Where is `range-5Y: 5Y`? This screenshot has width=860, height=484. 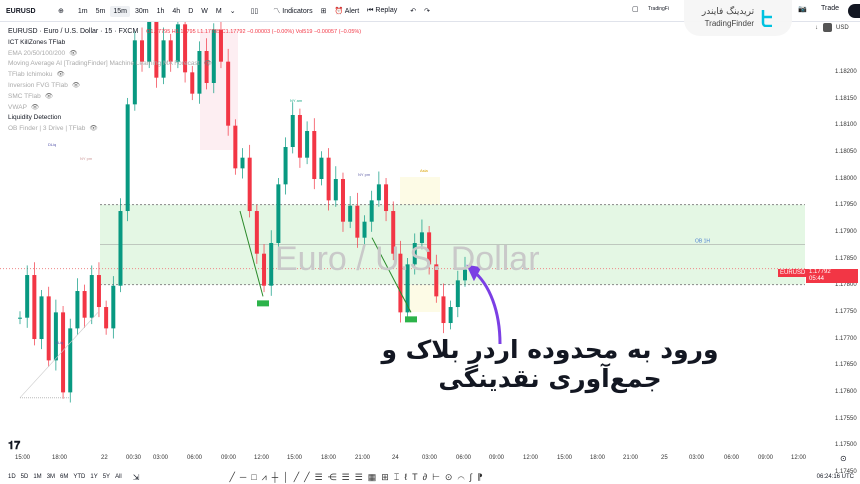 range-5Y: 5Y is located at coordinates (106, 477).